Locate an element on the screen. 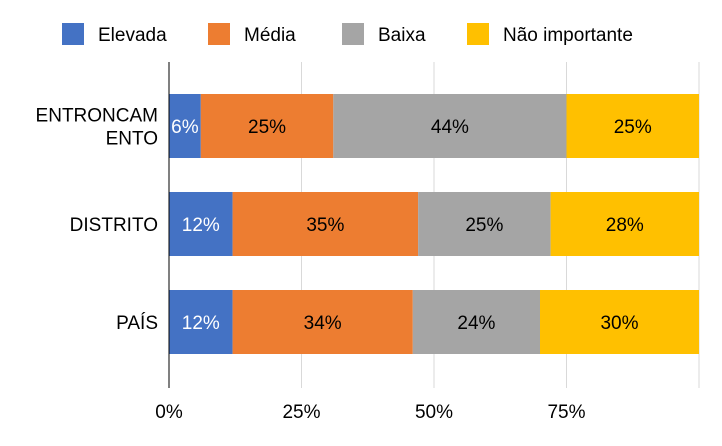 Image resolution: width=722 pixels, height=446 pixels. data-label: 30% is located at coordinates (619, 323).